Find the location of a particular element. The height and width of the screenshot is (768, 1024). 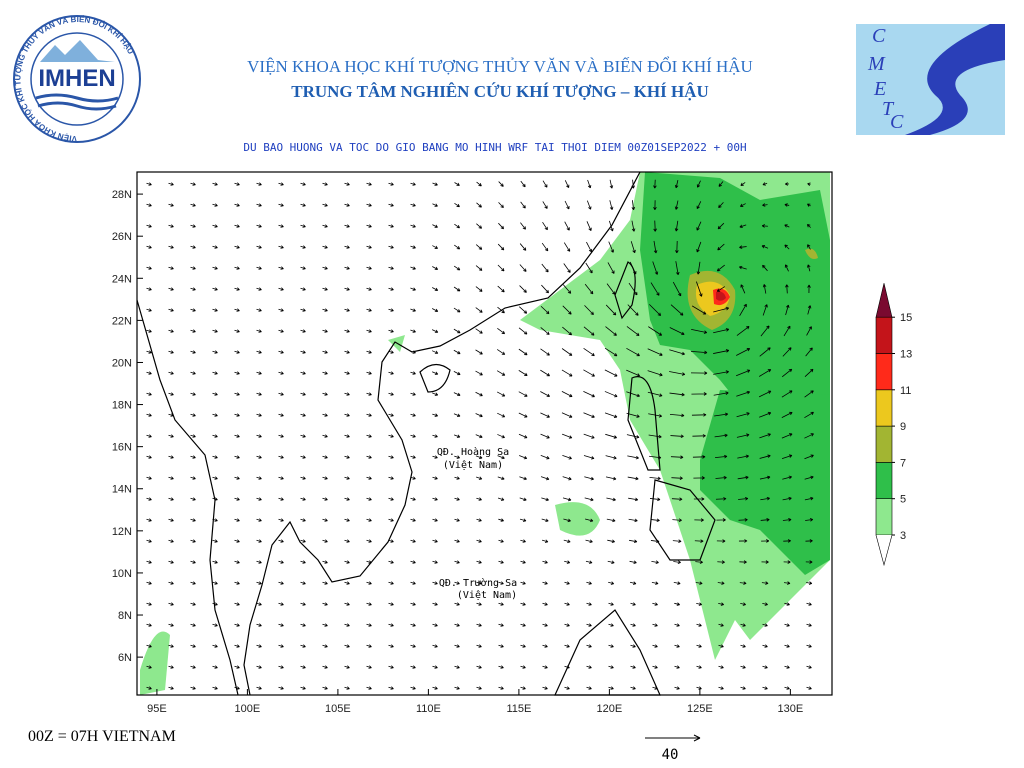

reference-label: 40 is located at coordinates (670, 755).